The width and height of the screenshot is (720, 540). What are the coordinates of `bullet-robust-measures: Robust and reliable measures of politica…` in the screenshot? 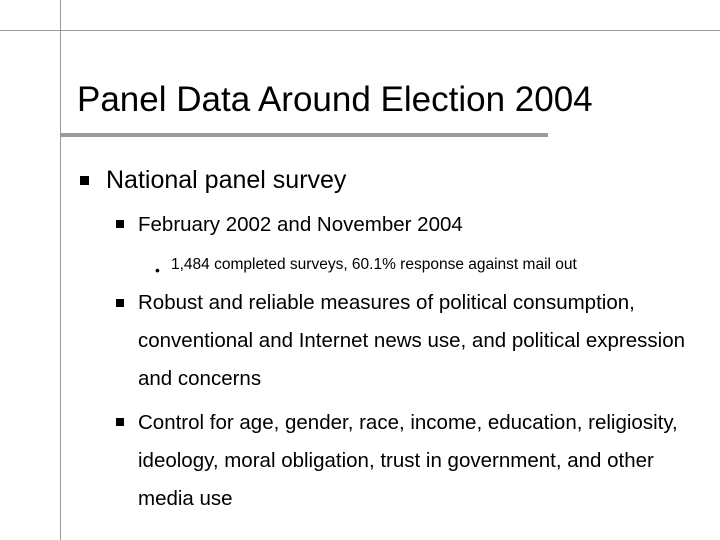 It's located at (412, 340).